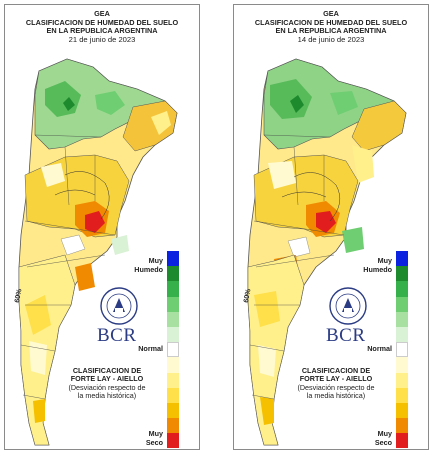  I want to click on province-borders, so click(68, 267).